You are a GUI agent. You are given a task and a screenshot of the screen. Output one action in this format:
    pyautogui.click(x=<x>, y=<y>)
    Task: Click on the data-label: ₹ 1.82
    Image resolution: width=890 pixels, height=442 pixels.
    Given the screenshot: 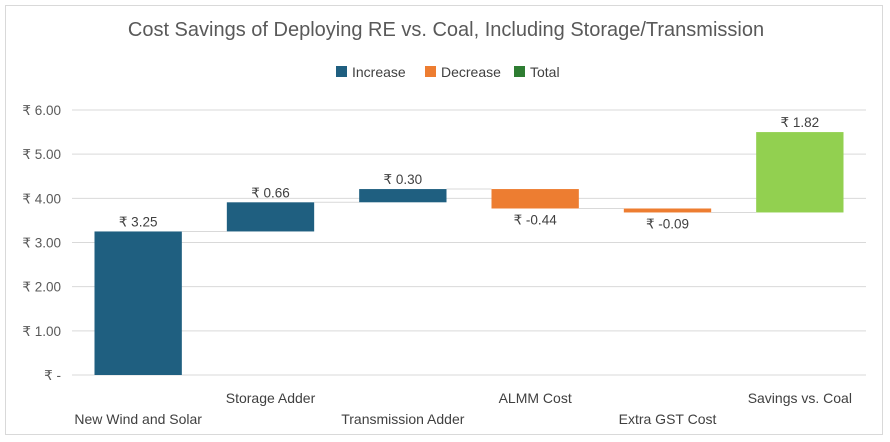 What is the action you would take?
    pyautogui.click(x=800, y=122)
    